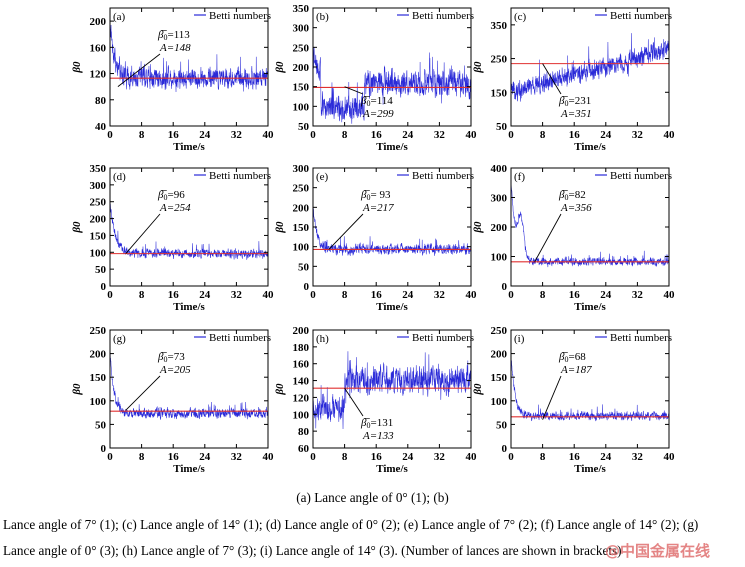 This screenshot has height=567, width=745. Describe the element at coordinates (240, 16) in the screenshot. I see `legend-label-a: Betti numbers` at that location.